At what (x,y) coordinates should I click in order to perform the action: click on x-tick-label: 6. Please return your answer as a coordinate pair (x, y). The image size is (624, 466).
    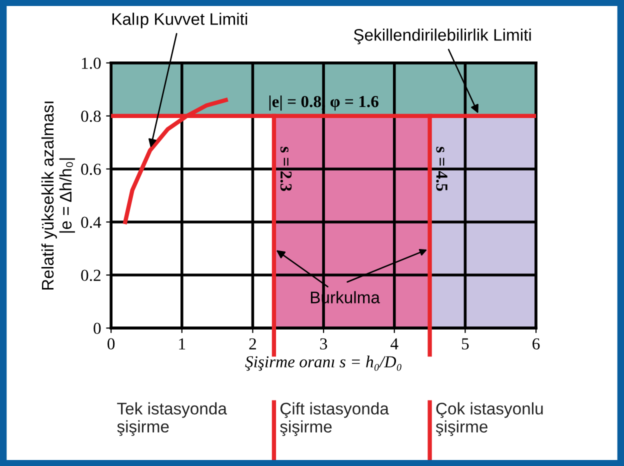
    Looking at the image, I should click on (536, 344).